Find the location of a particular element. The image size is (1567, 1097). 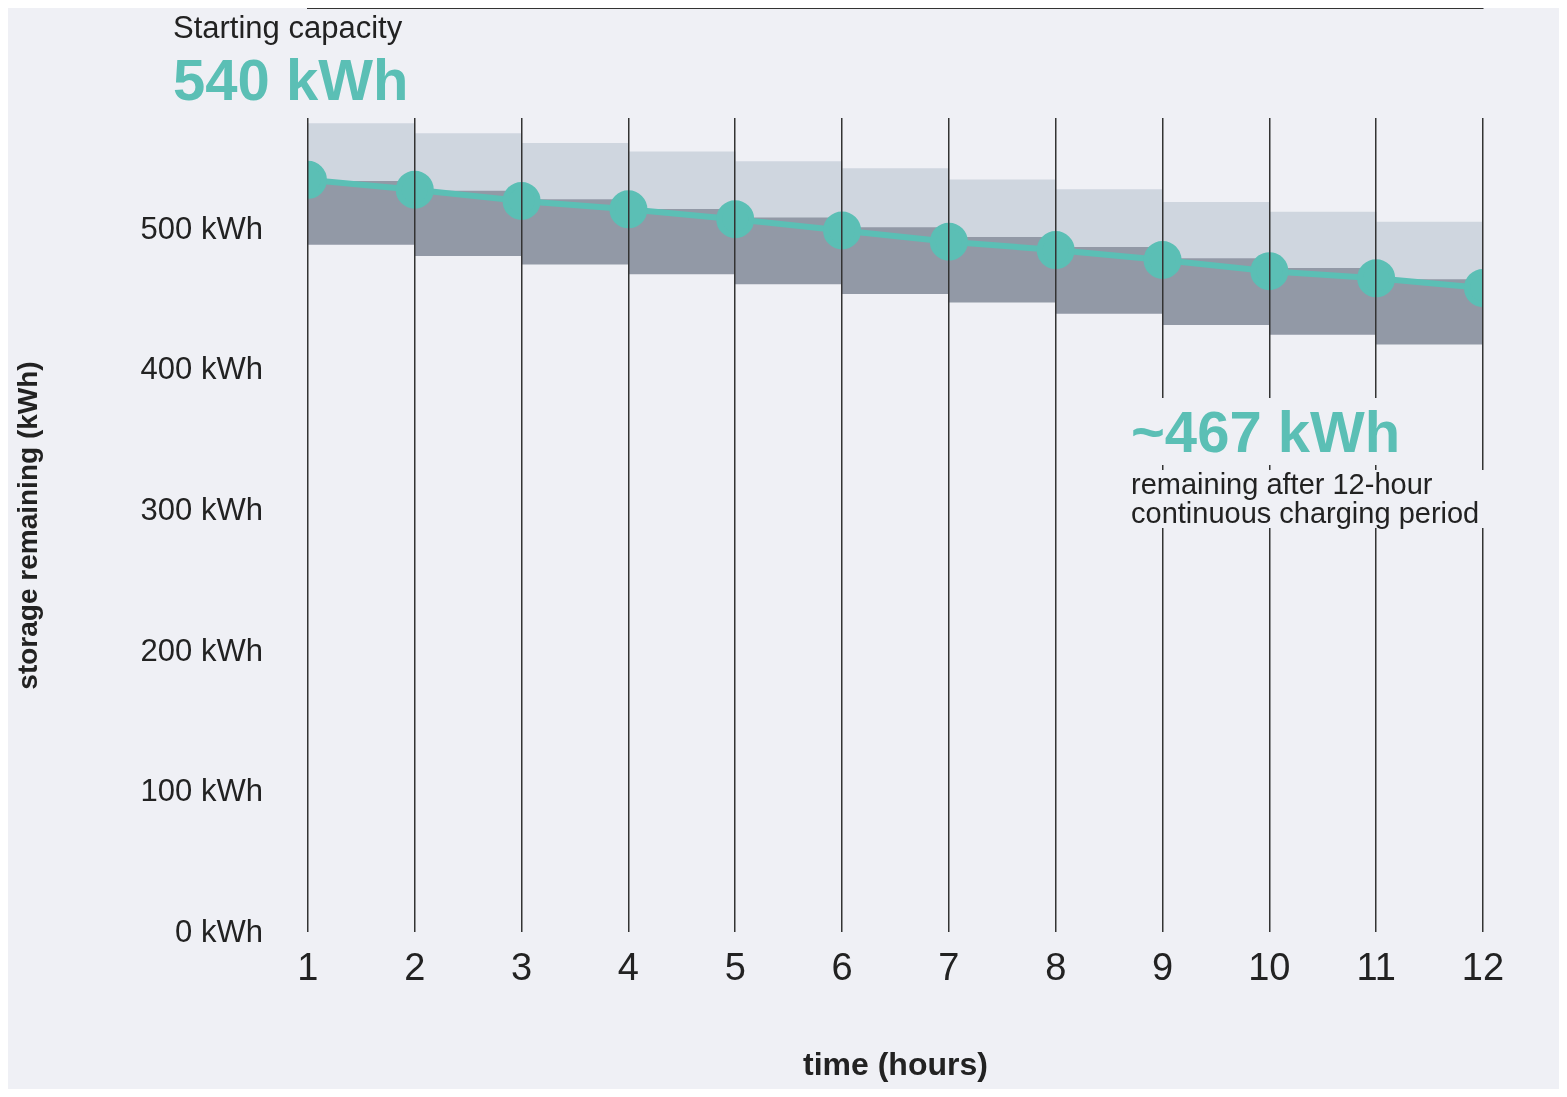

y-axis-title: storage remaining (kWh) is located at coordinates (27, 525).